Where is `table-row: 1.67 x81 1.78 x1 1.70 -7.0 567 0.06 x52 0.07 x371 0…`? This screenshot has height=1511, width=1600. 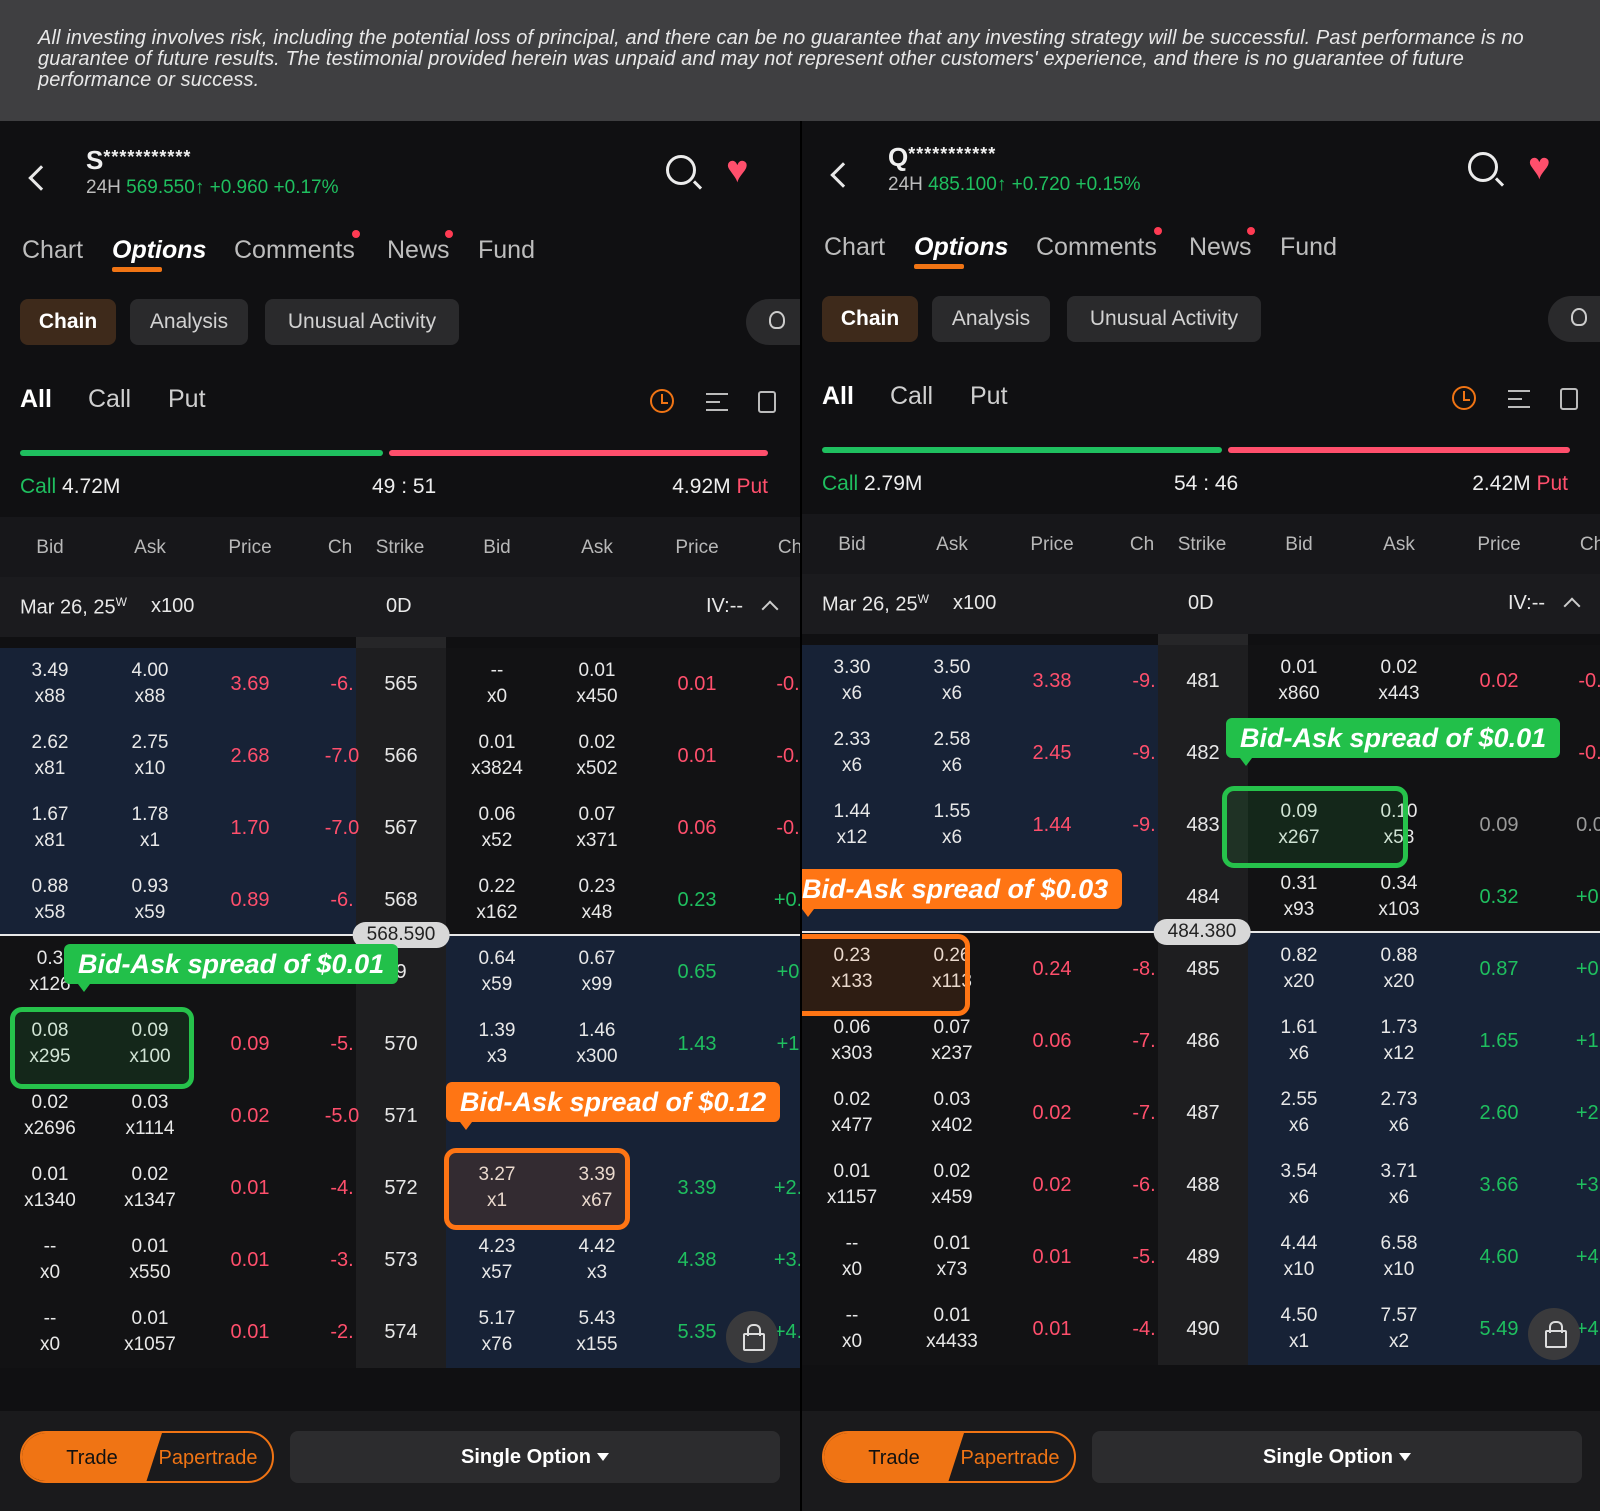 table-row: 1.67 x81 1.78 x1 1.70 -7.0 567 0.06 x52 0.07 x371 0… is located at coordinates (400, 828).